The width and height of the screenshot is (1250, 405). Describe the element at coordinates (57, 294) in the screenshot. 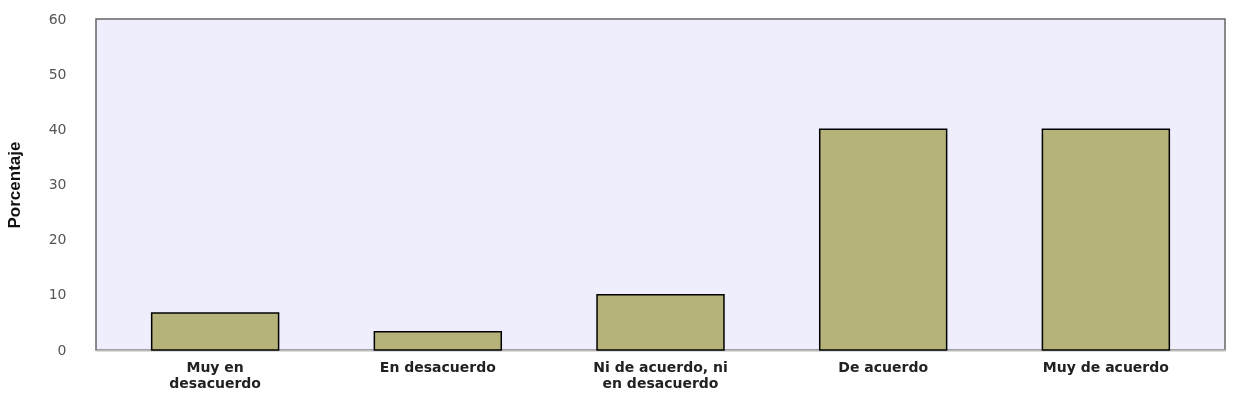

I see `y-tick-label: 10` at that location.